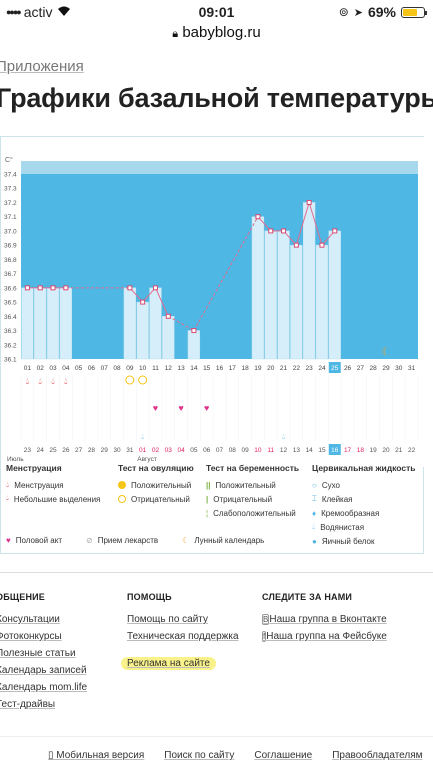  What do you see at coordinates (44, 687) in the screenshot?
I see `footer-link-momlife: Календарь mom.life` at bounding box center [44, 687].